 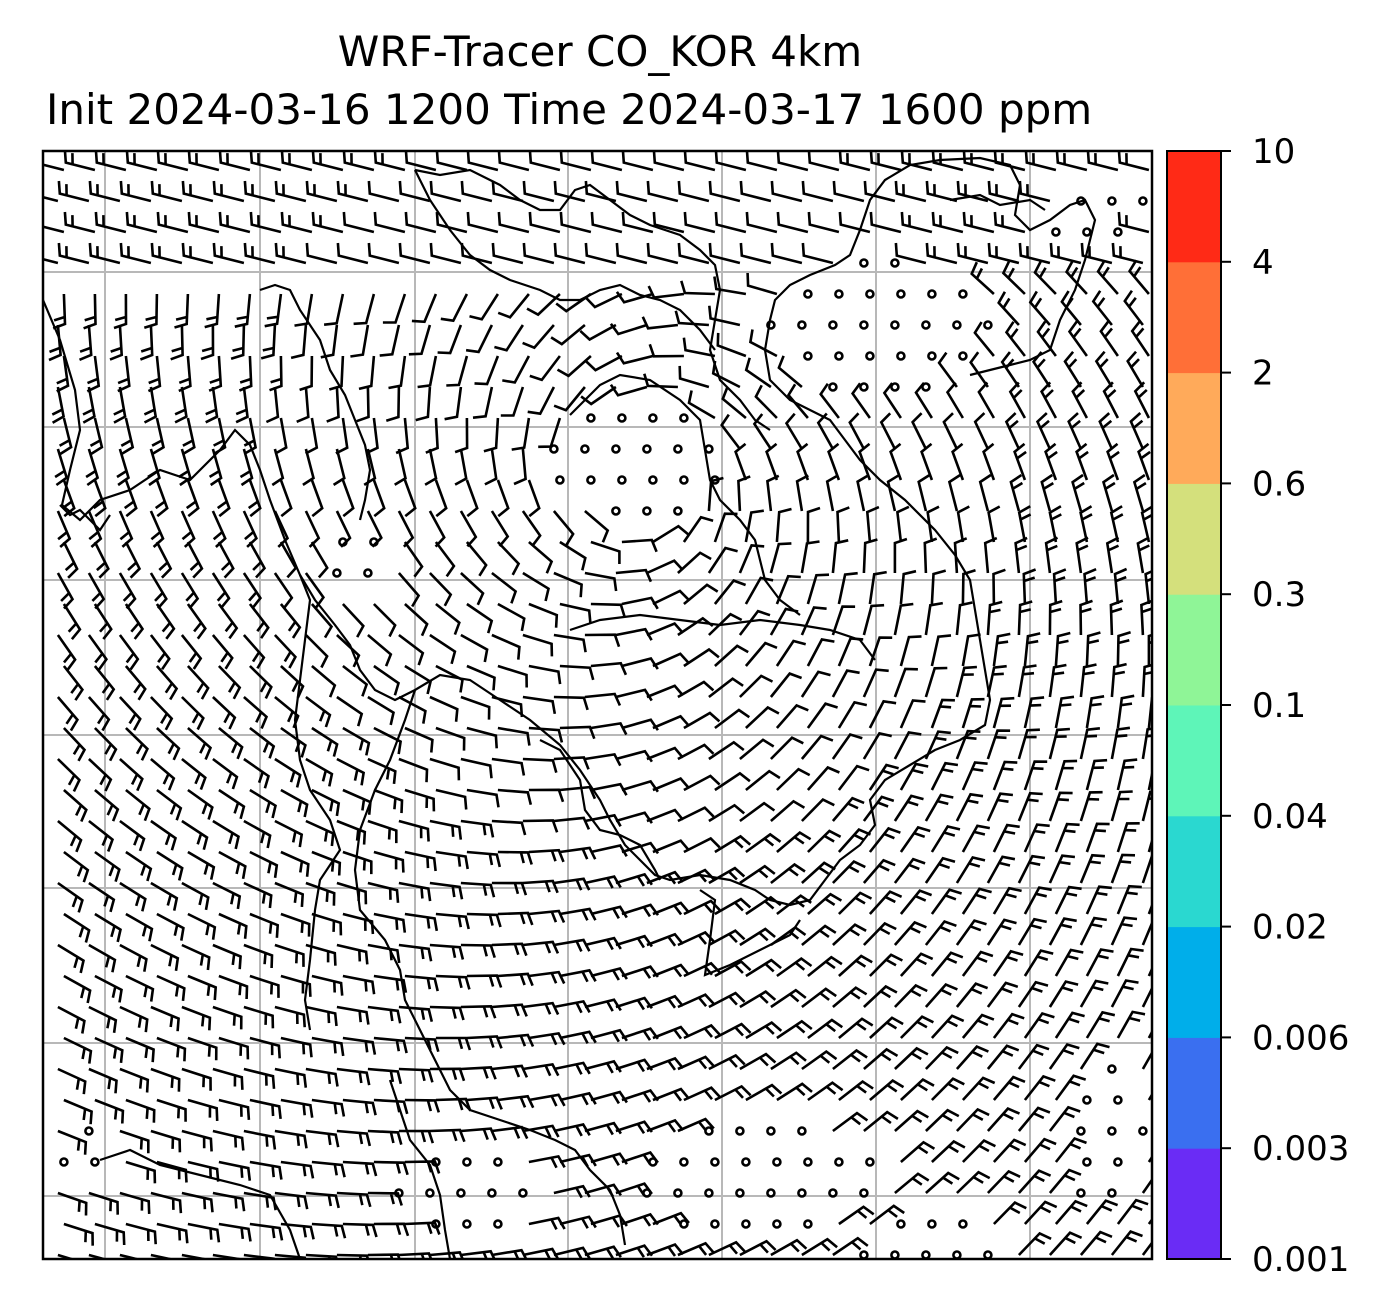 I want to click on colorbar-tick-label: 0.6, so click(x=1279, y=484).